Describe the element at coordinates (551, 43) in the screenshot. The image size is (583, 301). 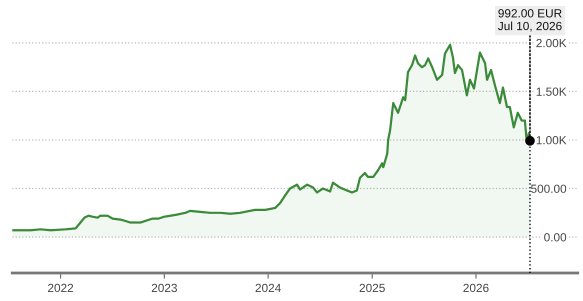
I see `y-tick-label: 2.00K` at that location.